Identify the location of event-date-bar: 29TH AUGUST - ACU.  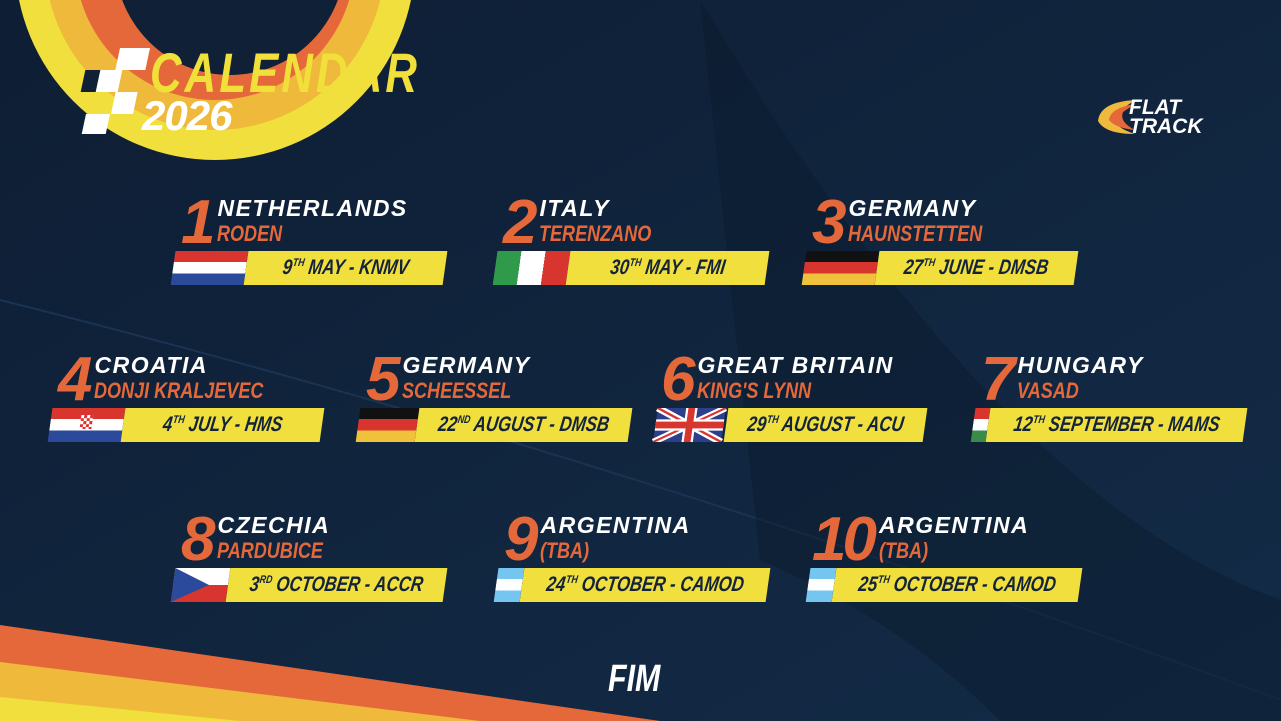
(789, 425).